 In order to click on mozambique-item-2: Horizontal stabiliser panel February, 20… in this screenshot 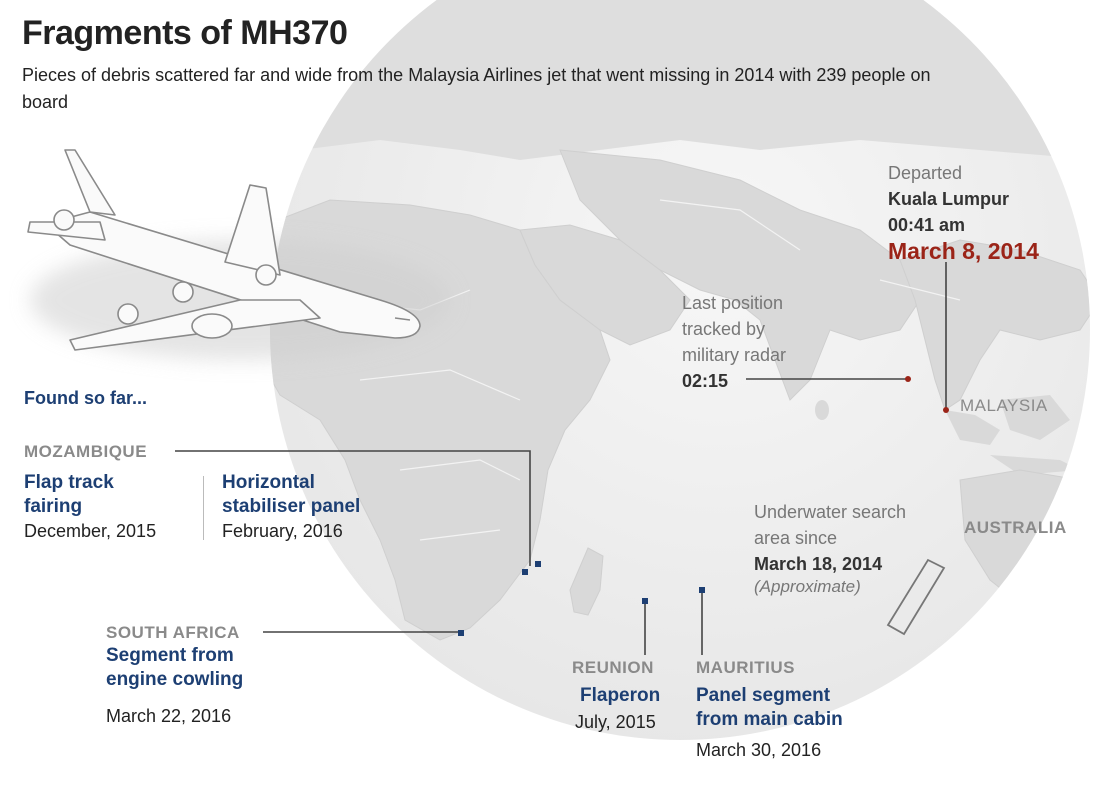, I will do `click(312, 507)`.